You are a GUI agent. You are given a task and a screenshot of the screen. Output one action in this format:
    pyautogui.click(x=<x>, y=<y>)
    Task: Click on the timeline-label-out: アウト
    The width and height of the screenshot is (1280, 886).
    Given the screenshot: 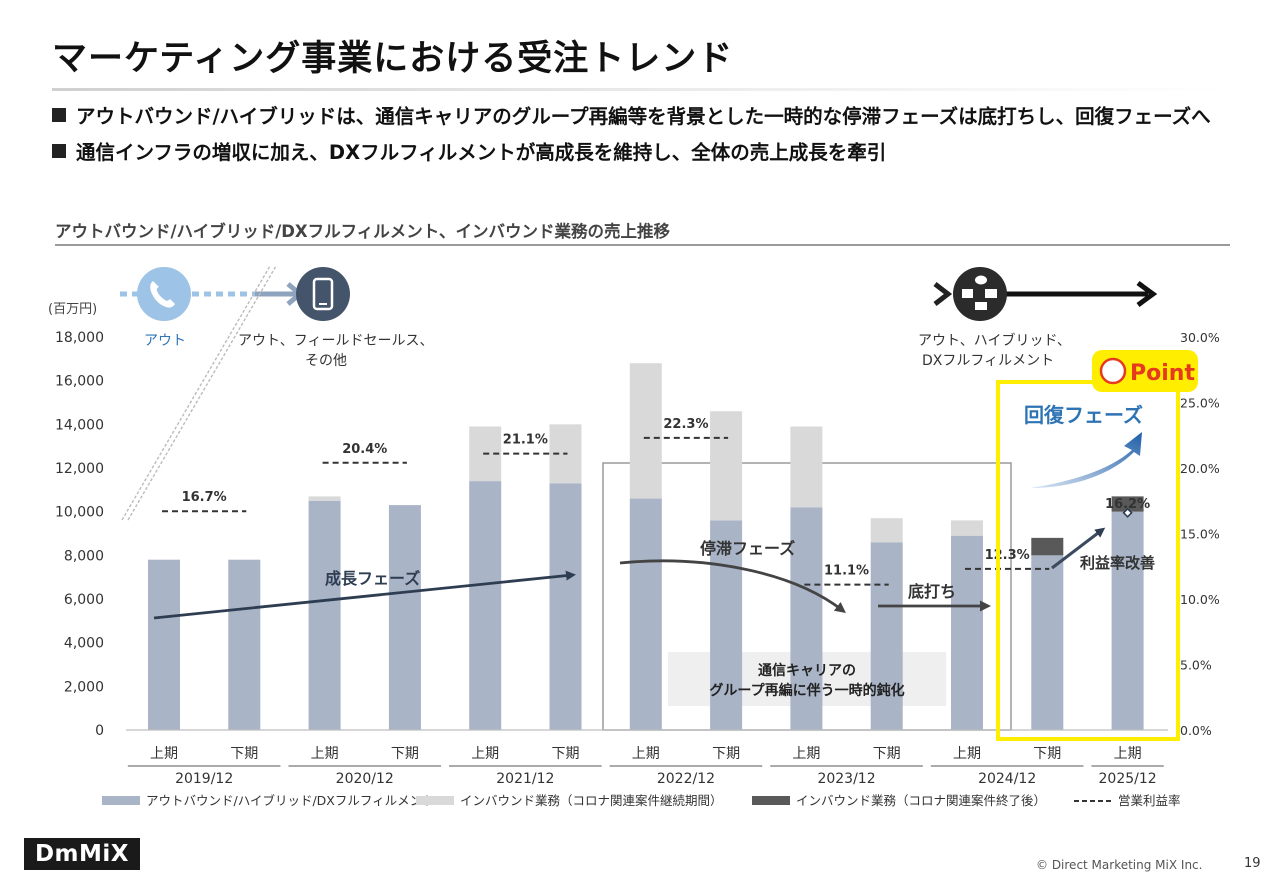 What is the action you would take?
    pyautogui.click(x=165, y=341)
    